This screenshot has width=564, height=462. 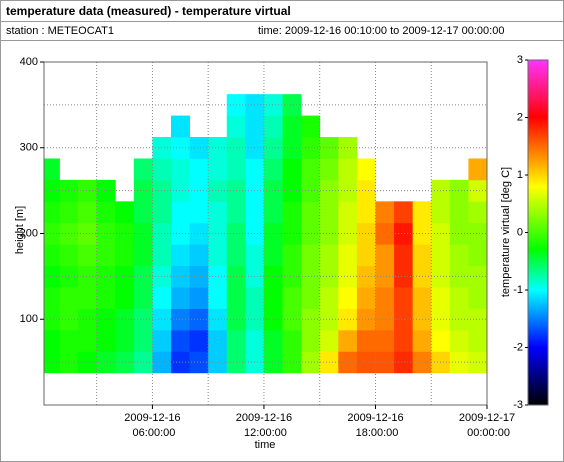 I want to click on y-tick-label: 100, so click(x=29, y=319).